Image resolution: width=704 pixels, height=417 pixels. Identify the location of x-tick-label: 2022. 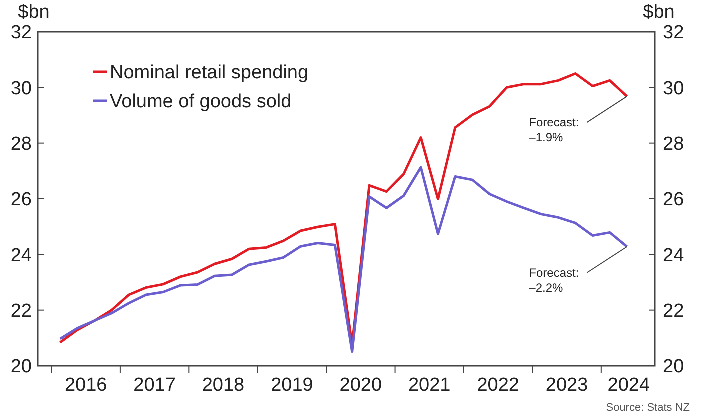
(498, 385).